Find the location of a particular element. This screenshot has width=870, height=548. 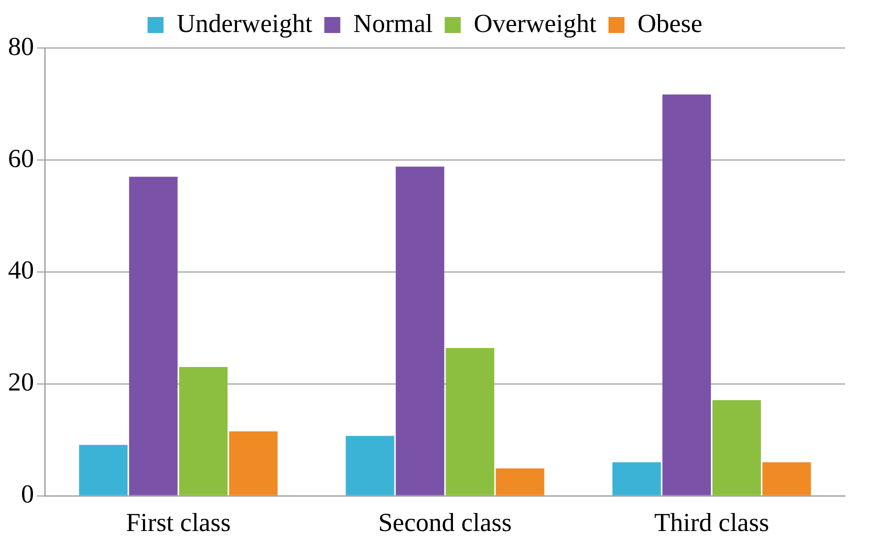

x-tick-label: Third class is located at coordinates (712, 523).